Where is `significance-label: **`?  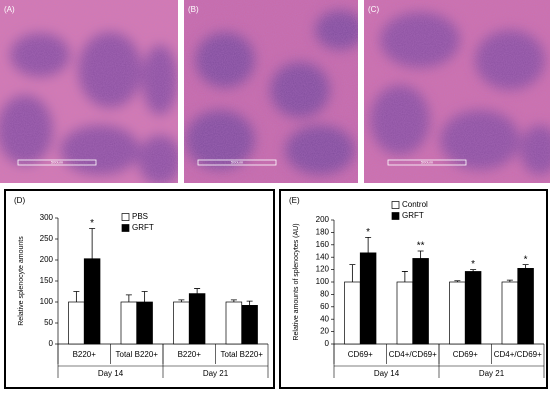 significance-label: ** is located at coordinates (421, 246).